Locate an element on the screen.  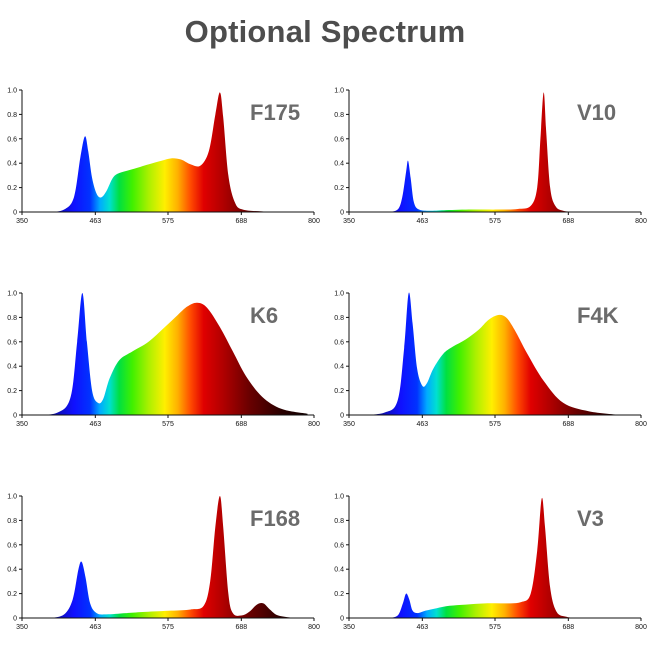
spectrum-chart-f168: 350 463 575 688 800 0 0.2 0.4 0.6 0.8 1.0 F168 is located at coordinates (163, 563).